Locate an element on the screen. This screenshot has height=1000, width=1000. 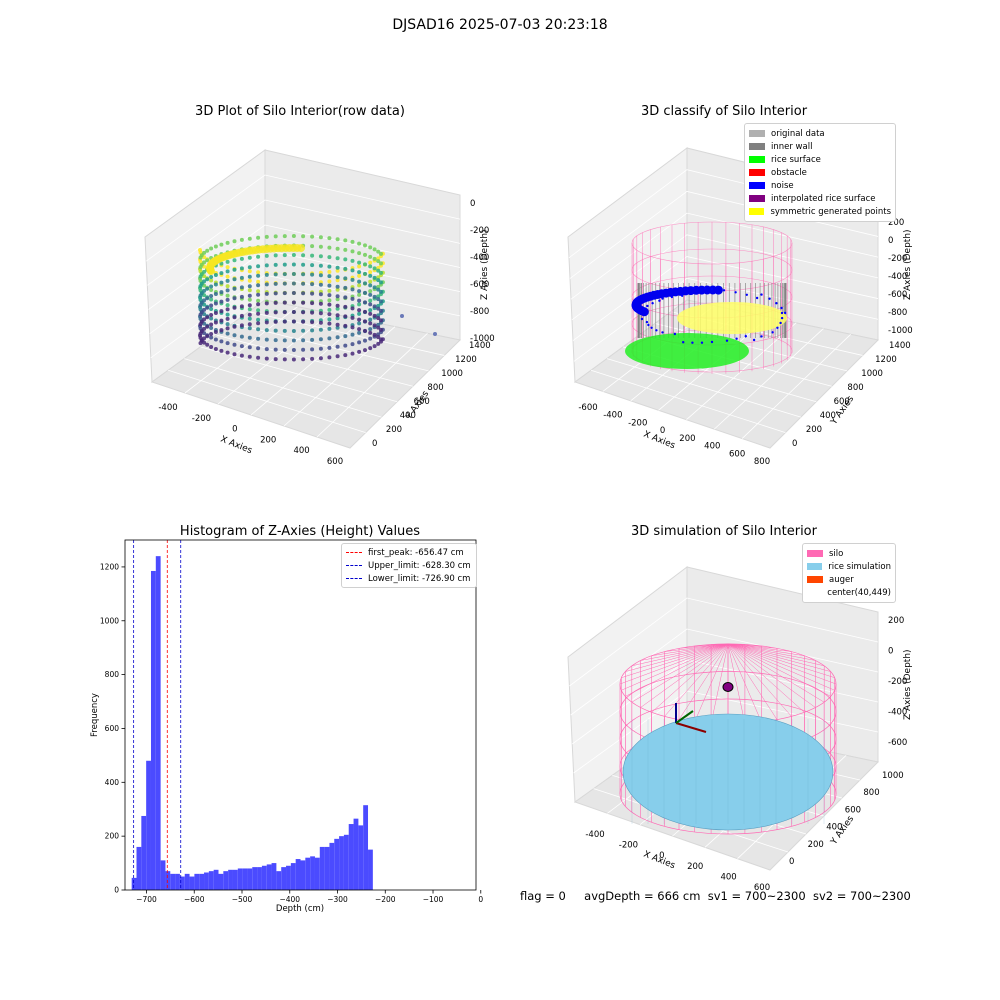
legend-label: auger is located at coordinates (841, 579).